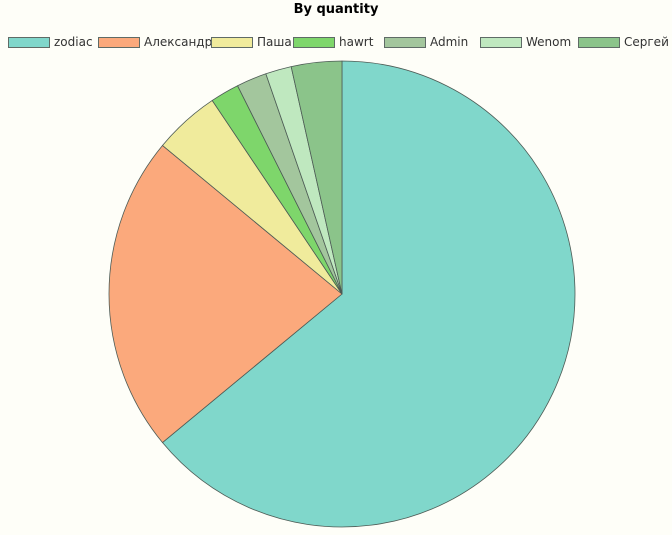 The width and height of the screenshot is (672, 535). Describe the element at coordinates (646, 42) in the screenshot. I see `legend-label: Сергей` at that location.